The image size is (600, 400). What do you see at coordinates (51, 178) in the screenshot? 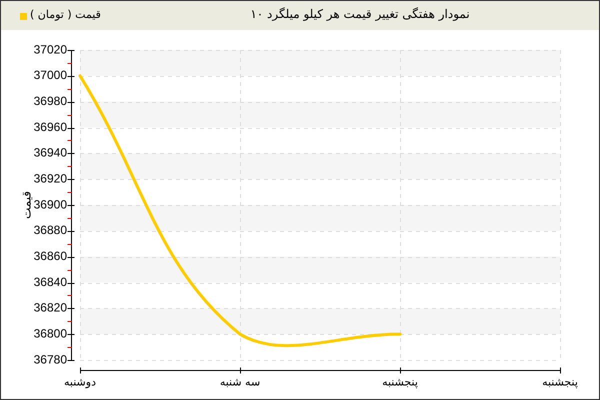
I see `y-tick-label: 36920` at bounding box center [51, 178].